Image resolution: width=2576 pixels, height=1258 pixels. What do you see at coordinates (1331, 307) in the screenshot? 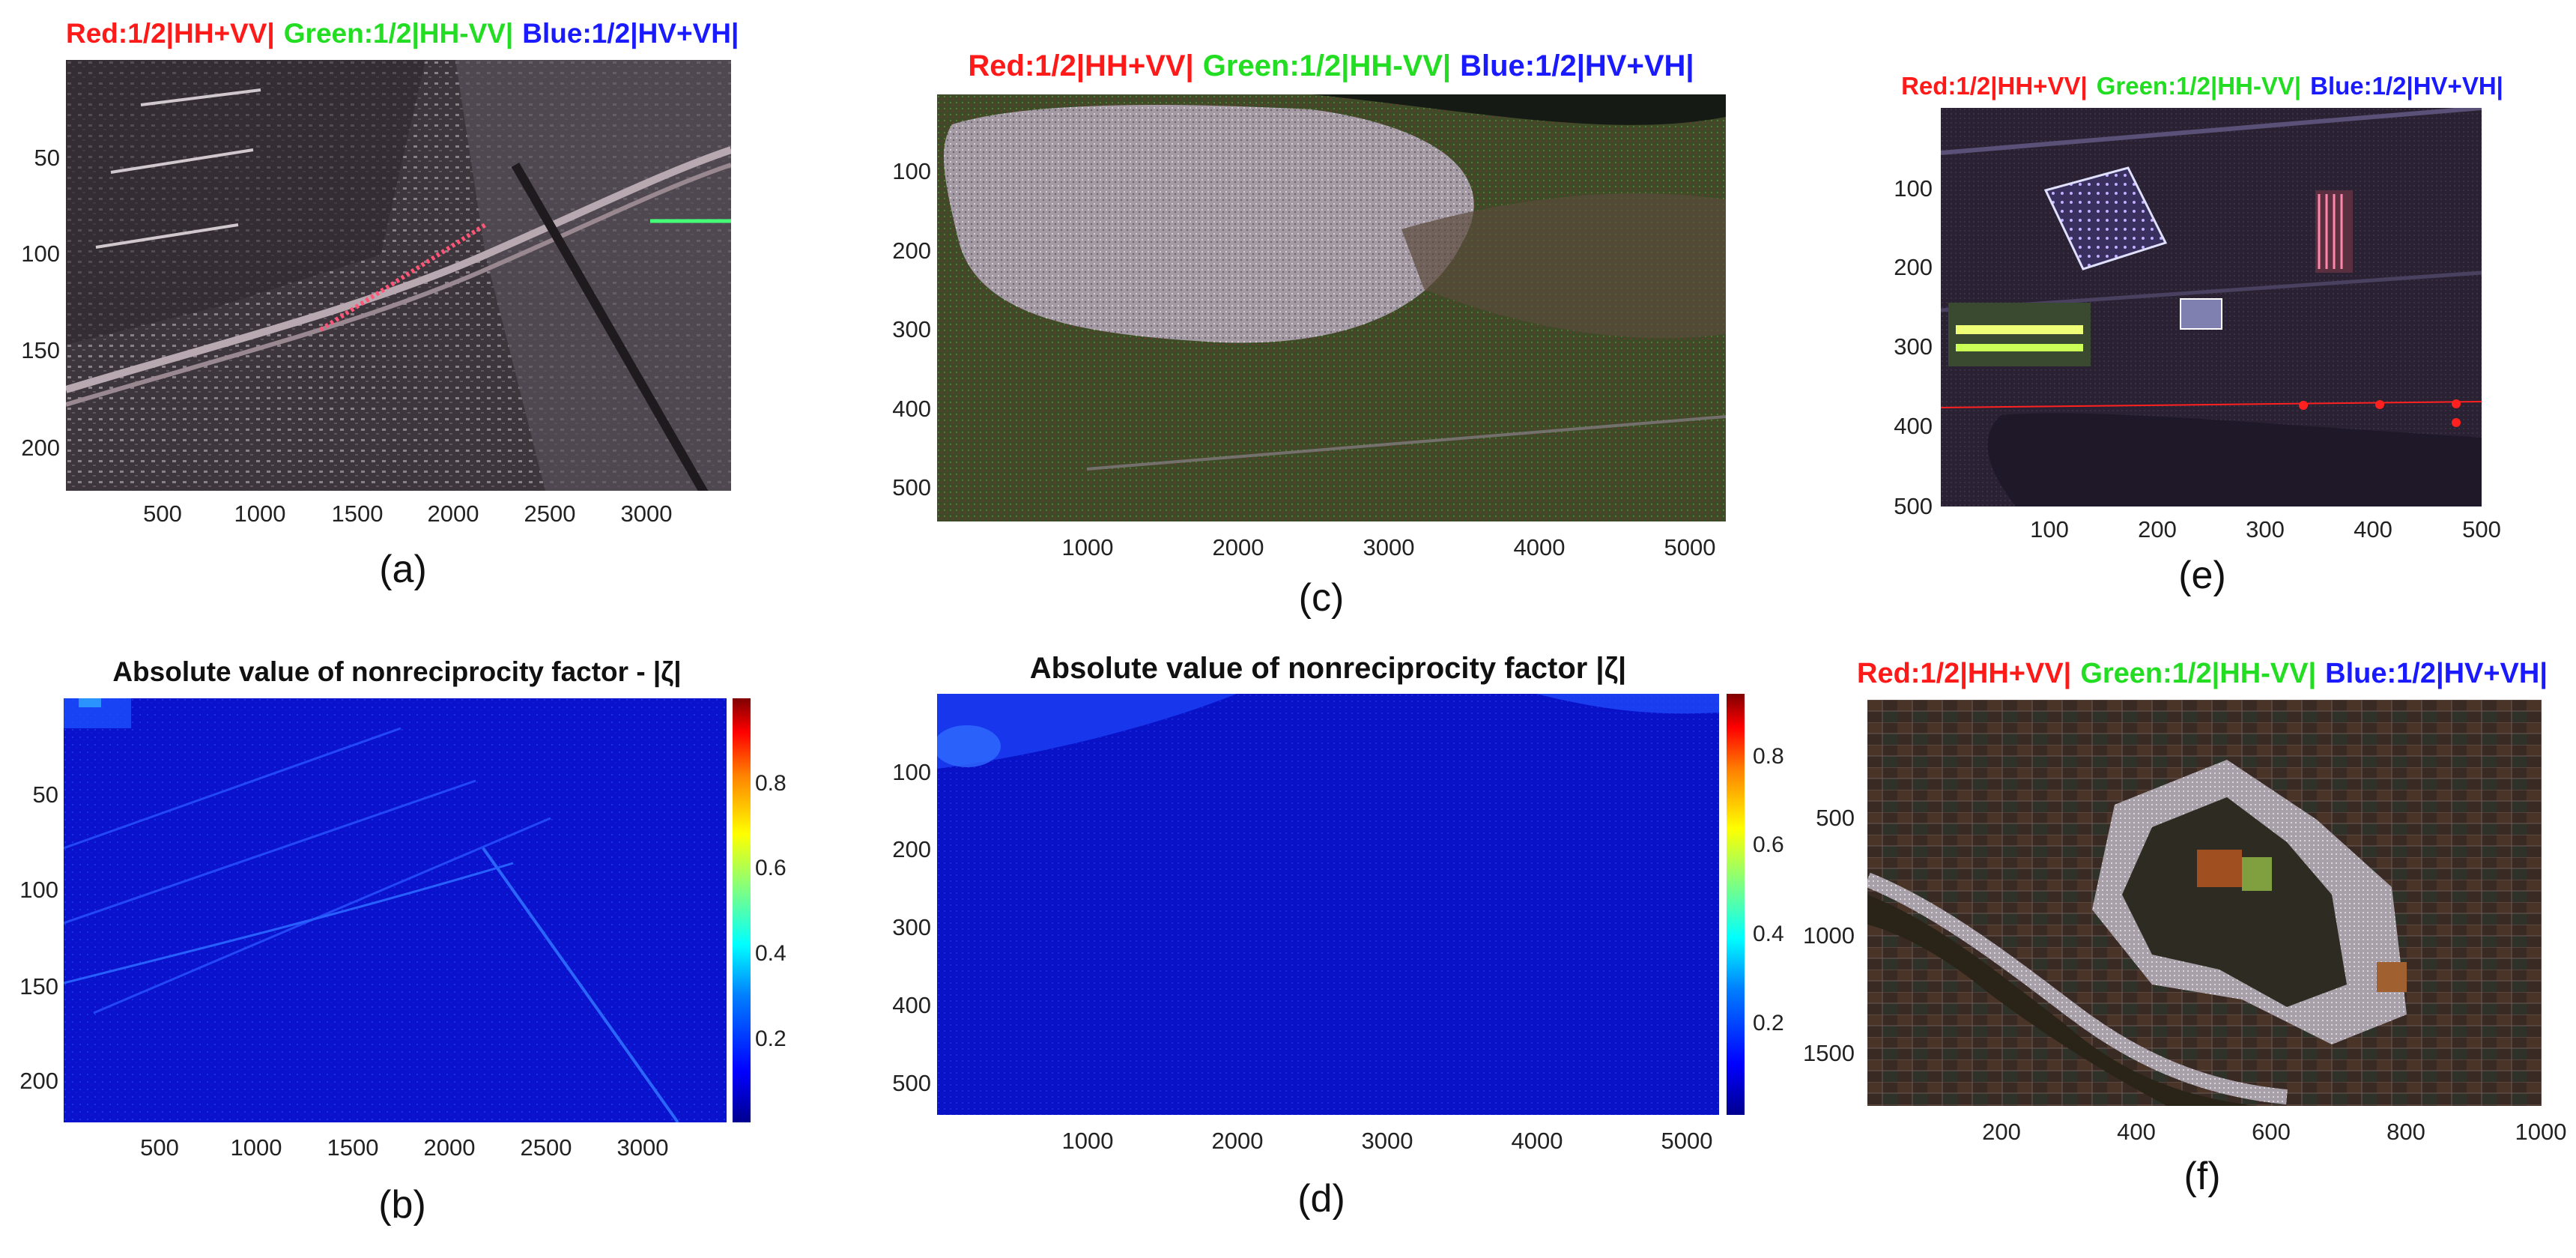
I see `panel-c-image` at bounding box center [1331, 307].